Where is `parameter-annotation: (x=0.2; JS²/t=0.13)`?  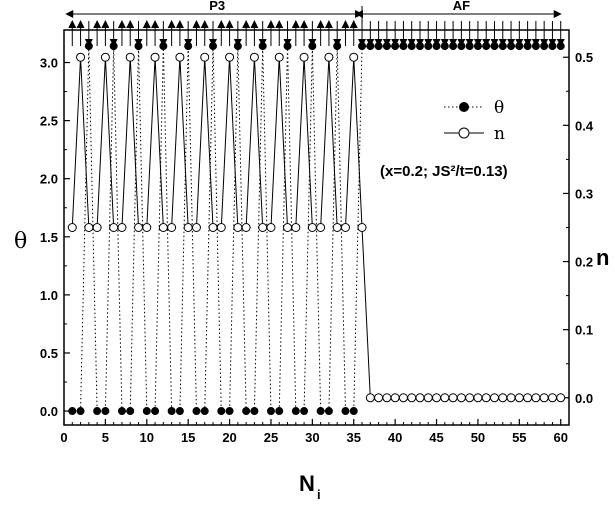 parameter-annotation: (x=0.2; JS²/t=0.13) is located at coordinates (444, 171).